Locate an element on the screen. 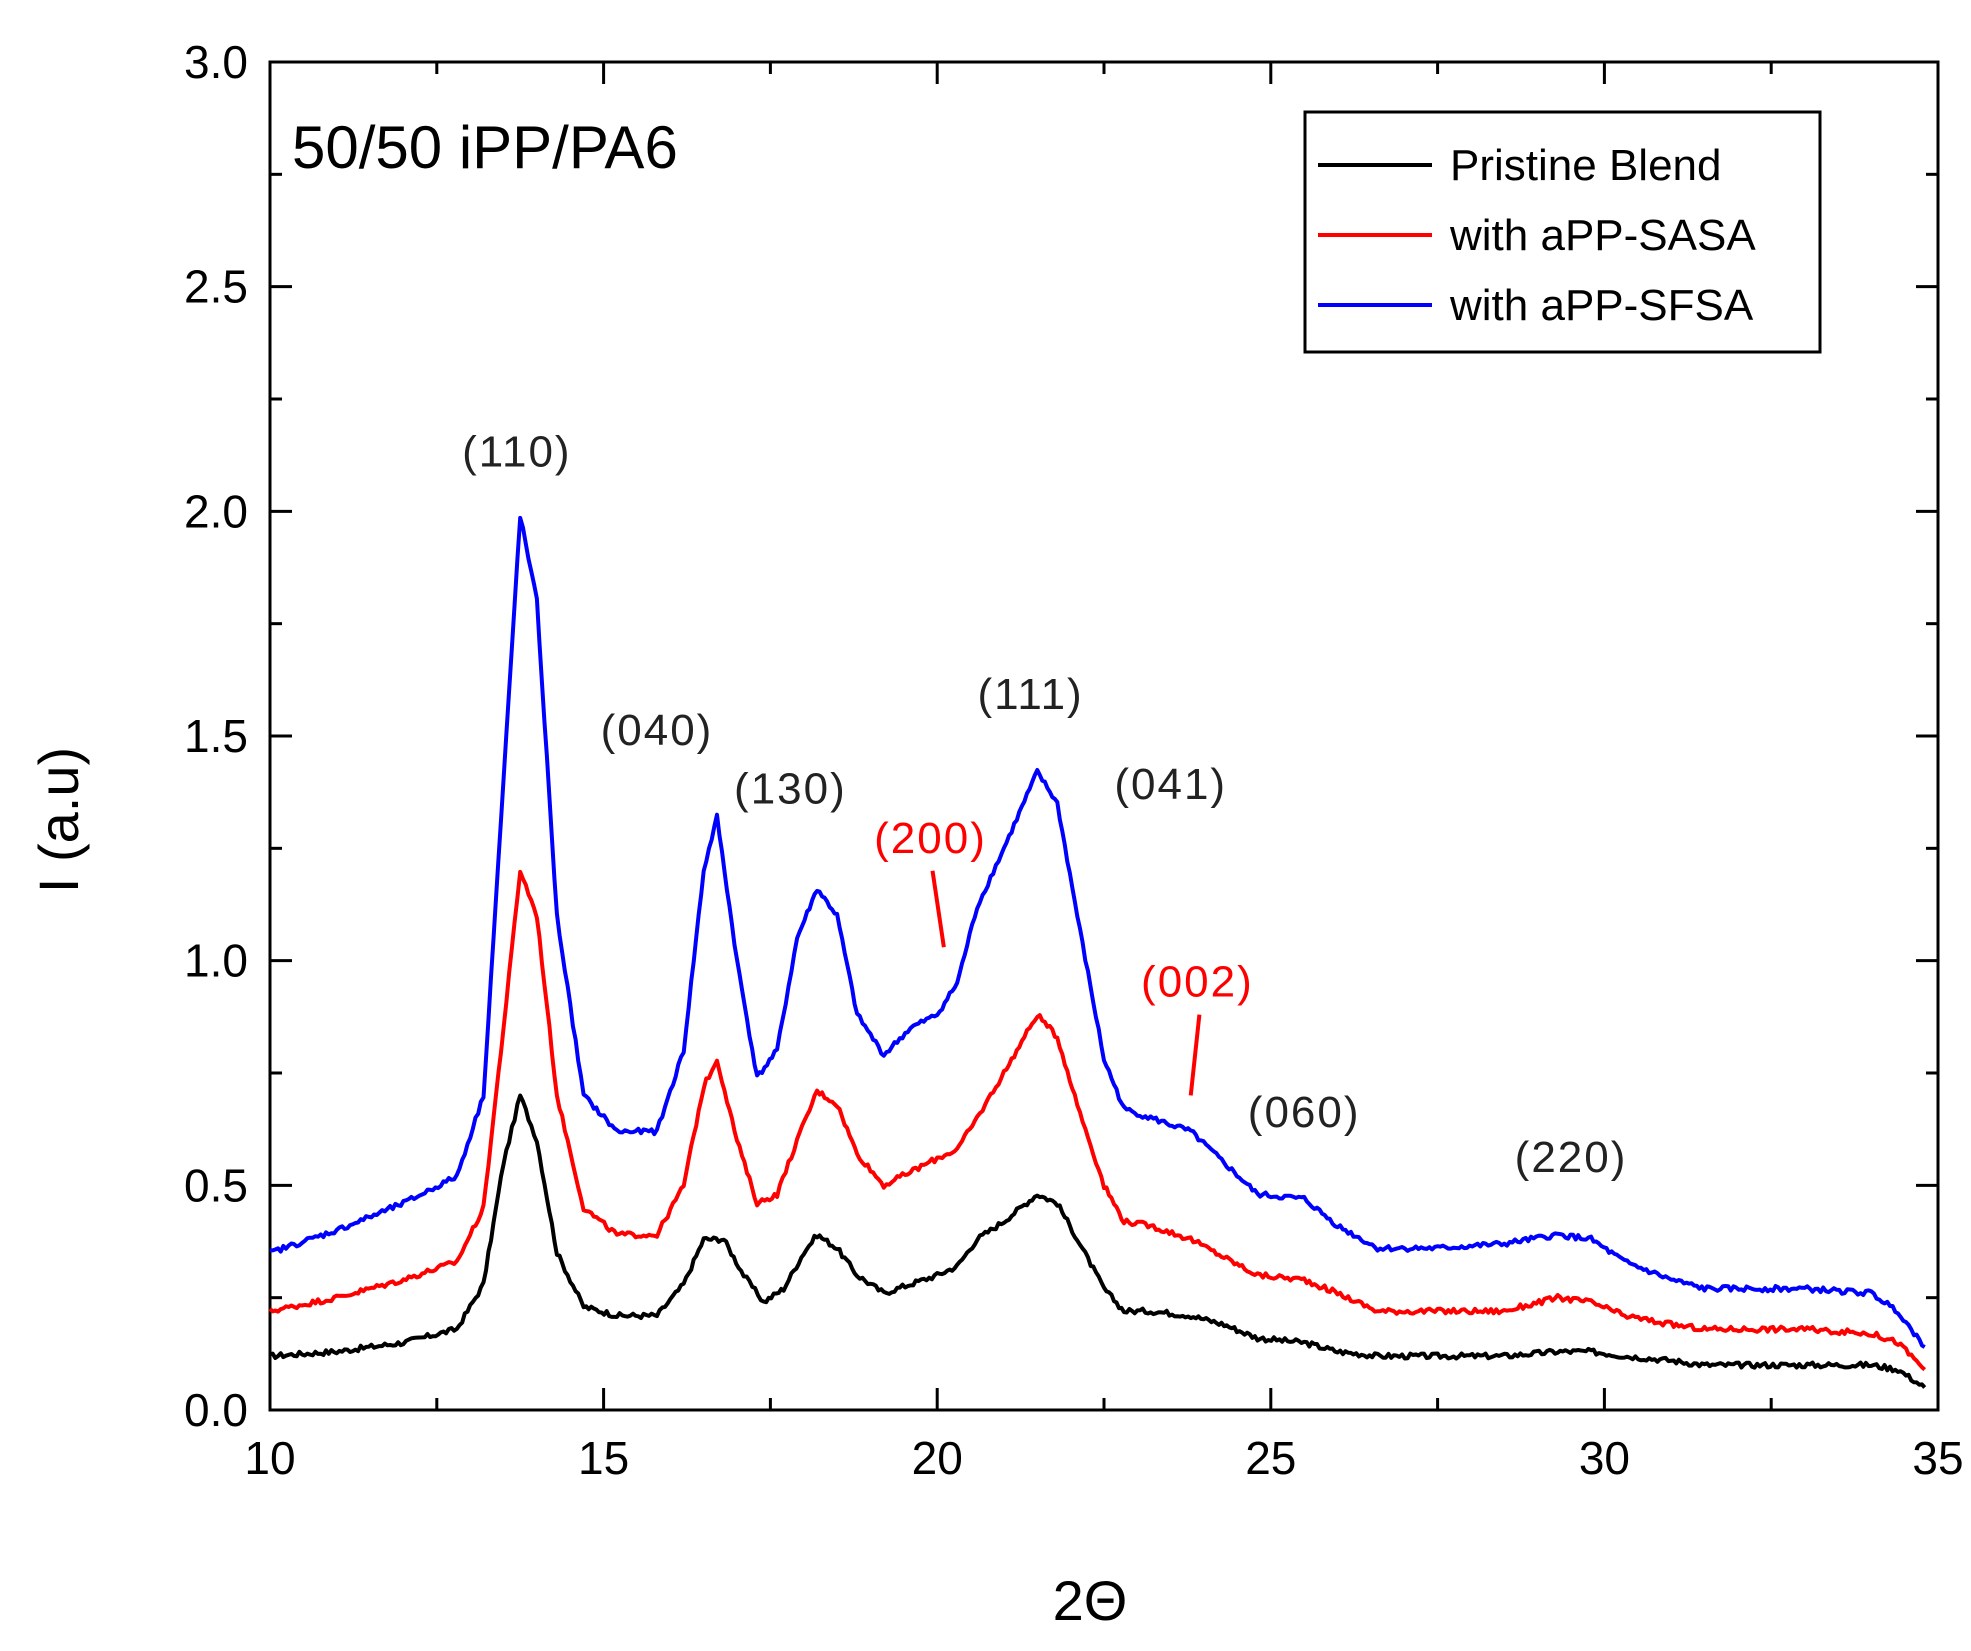  peak-label: (200) is located at coordinates (930, 838).